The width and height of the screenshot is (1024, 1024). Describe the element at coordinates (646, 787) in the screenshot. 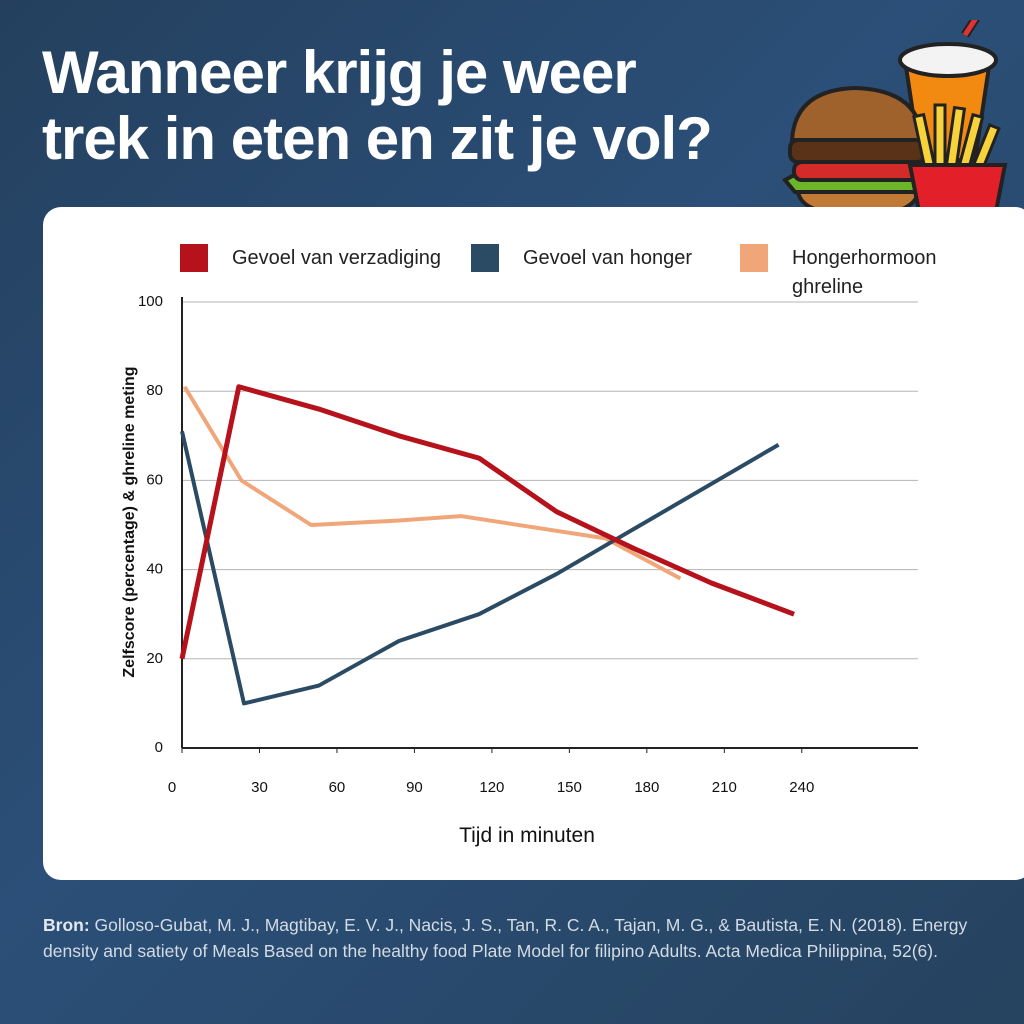

I see `x-tick-label: 180` at that location.